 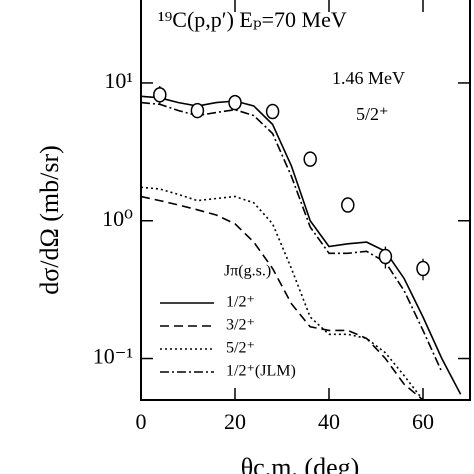 What do you see at coordinates (247, 271) in the screenshot?
I see `legend-title: Jπ(g.s.)` at bounding box center [247, 271].